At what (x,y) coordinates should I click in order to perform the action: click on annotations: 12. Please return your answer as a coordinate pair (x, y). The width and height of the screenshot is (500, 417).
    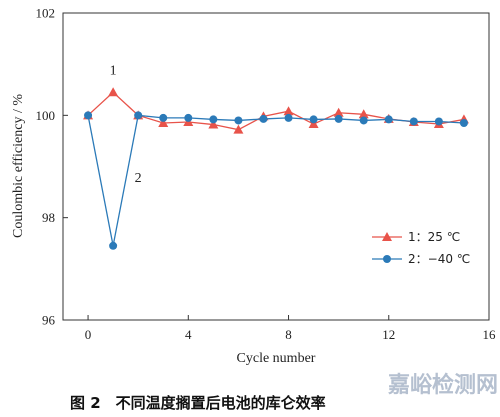
    Looking at the image, I should click on (126, 124).